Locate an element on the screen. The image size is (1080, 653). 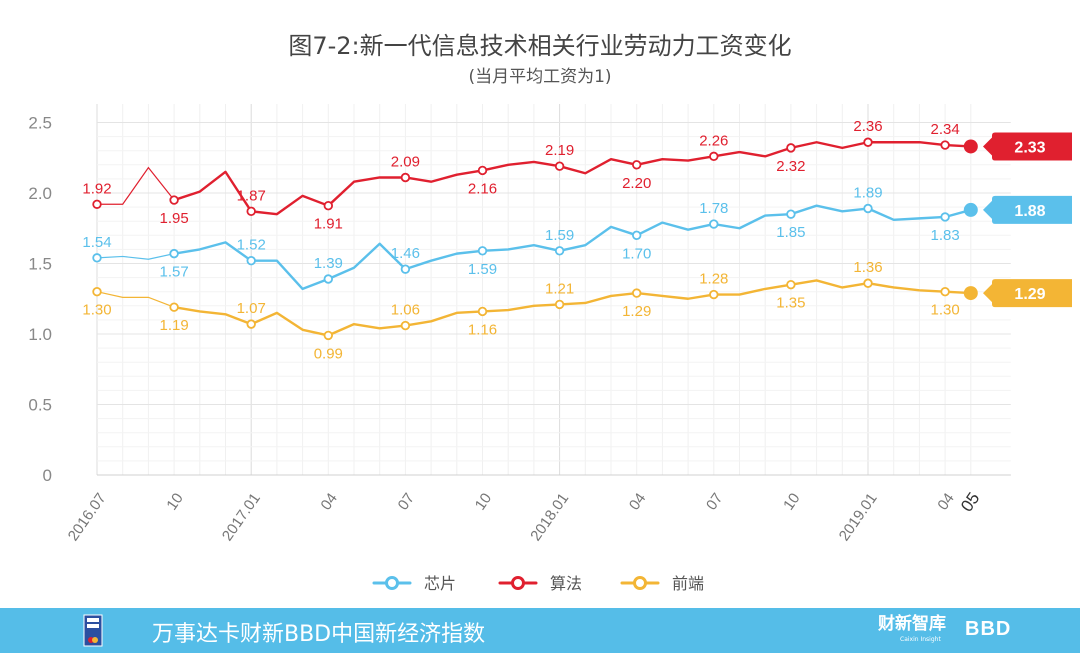
chart-subtitle: (当月平均工资为1) is located at coordinates (539, 77).